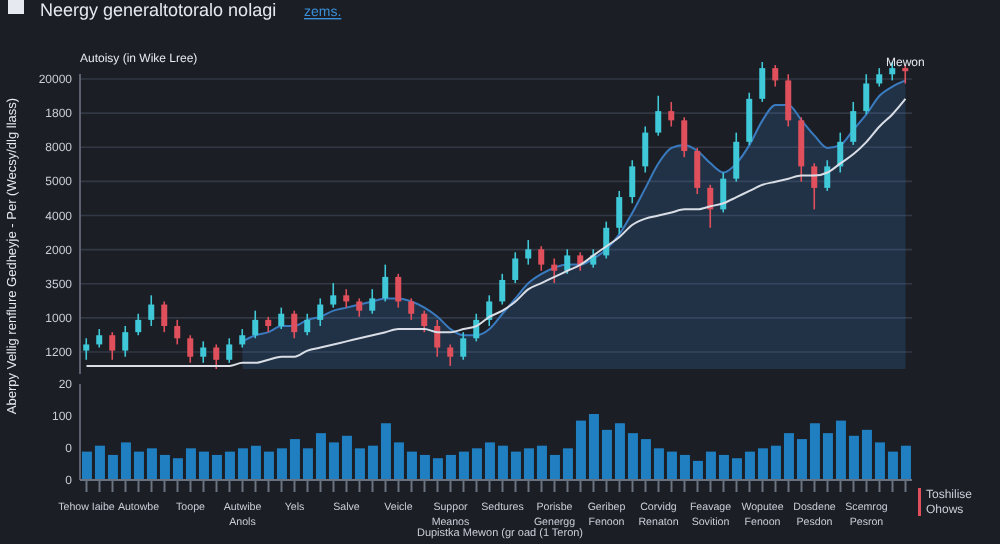 Image resolution: width=1000 pixels, height=544 pixels. Describe the element at coordinates (158, 10) in the screenshot. I see `chart-title: Neergy generaltotoralo nolagi` at that location.